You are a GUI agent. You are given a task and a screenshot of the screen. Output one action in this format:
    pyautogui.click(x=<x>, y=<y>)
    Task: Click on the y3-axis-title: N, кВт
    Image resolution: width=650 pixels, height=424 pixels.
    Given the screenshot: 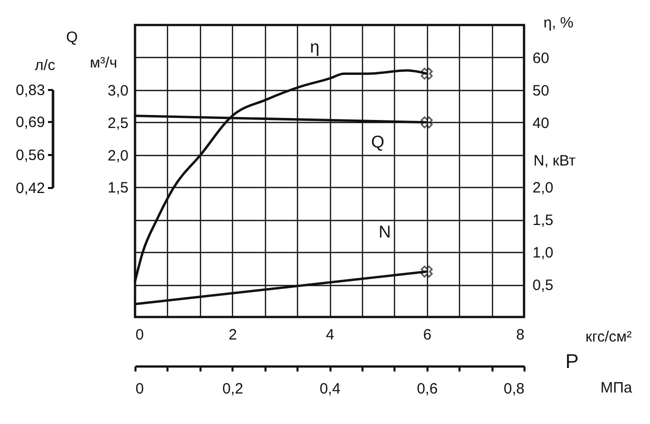 What is the action you would take?
    pyautogui.click(x=555, y=161)
    